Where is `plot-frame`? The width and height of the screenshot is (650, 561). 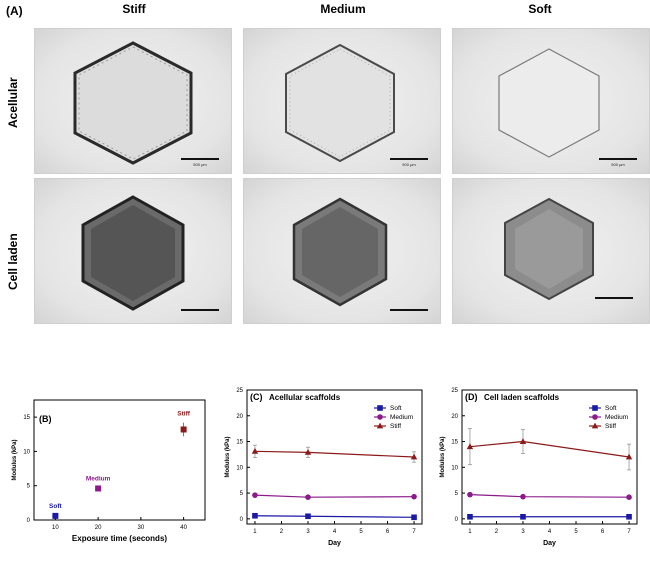 plot-frame is located at coordinates (119, 460).